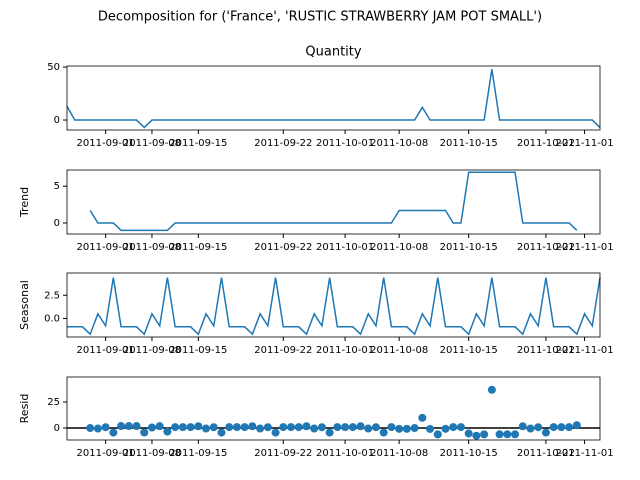 This screenshot has height=480, width=640. I want to click on y-axis-label: Trend, so click(24, 202).